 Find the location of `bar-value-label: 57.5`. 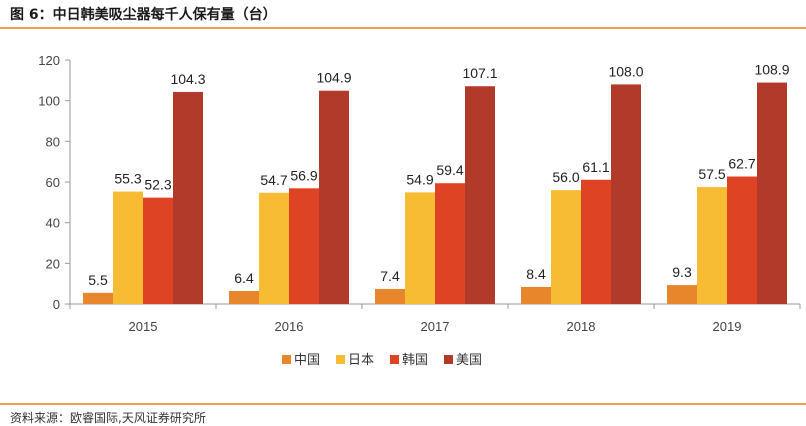

bar-value-label: 57.5 is located at coordinates (711, 174).